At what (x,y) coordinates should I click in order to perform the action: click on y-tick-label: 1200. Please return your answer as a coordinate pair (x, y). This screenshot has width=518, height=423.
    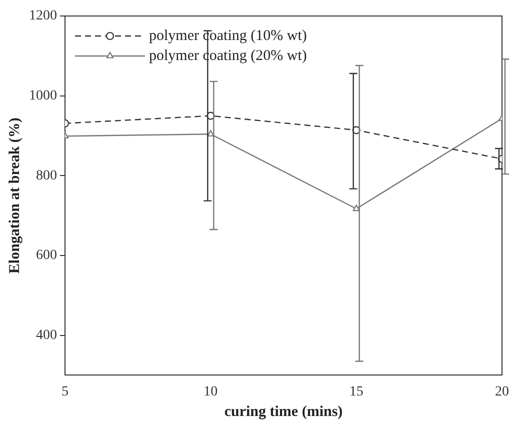
    Looking at the image, I should click on (43, 16).